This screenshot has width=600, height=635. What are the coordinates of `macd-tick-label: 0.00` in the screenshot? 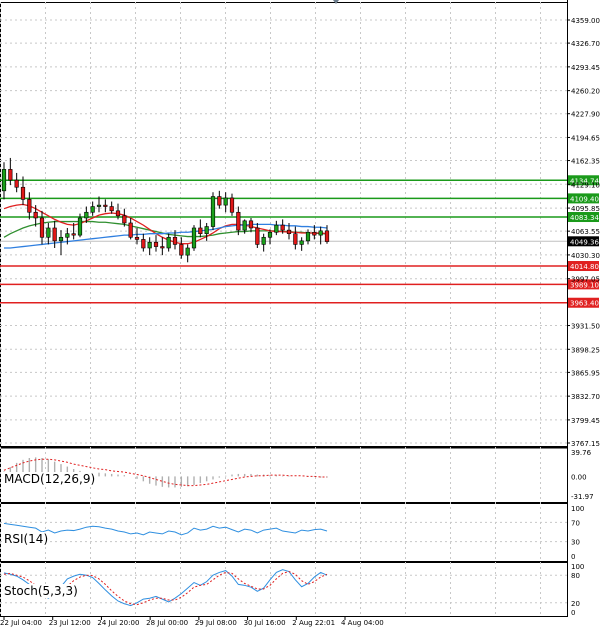 It's located at (579, 477).